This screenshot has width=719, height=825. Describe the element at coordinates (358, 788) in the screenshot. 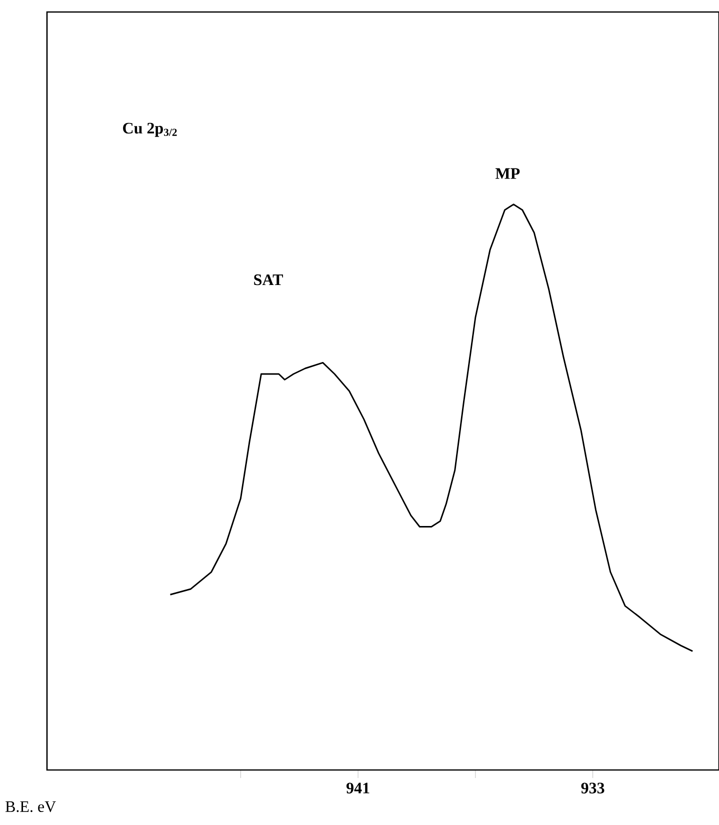

I see `x-tick-label: 941` at that location.